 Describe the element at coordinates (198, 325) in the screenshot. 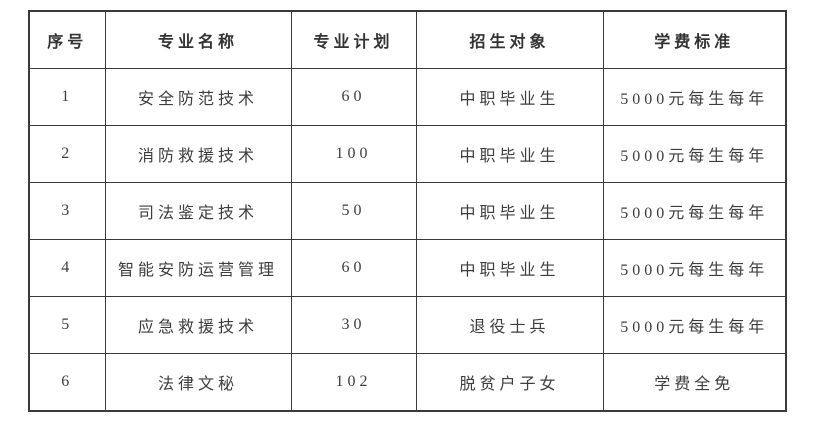

I see `table-cell: 应急救援技术` at that location.